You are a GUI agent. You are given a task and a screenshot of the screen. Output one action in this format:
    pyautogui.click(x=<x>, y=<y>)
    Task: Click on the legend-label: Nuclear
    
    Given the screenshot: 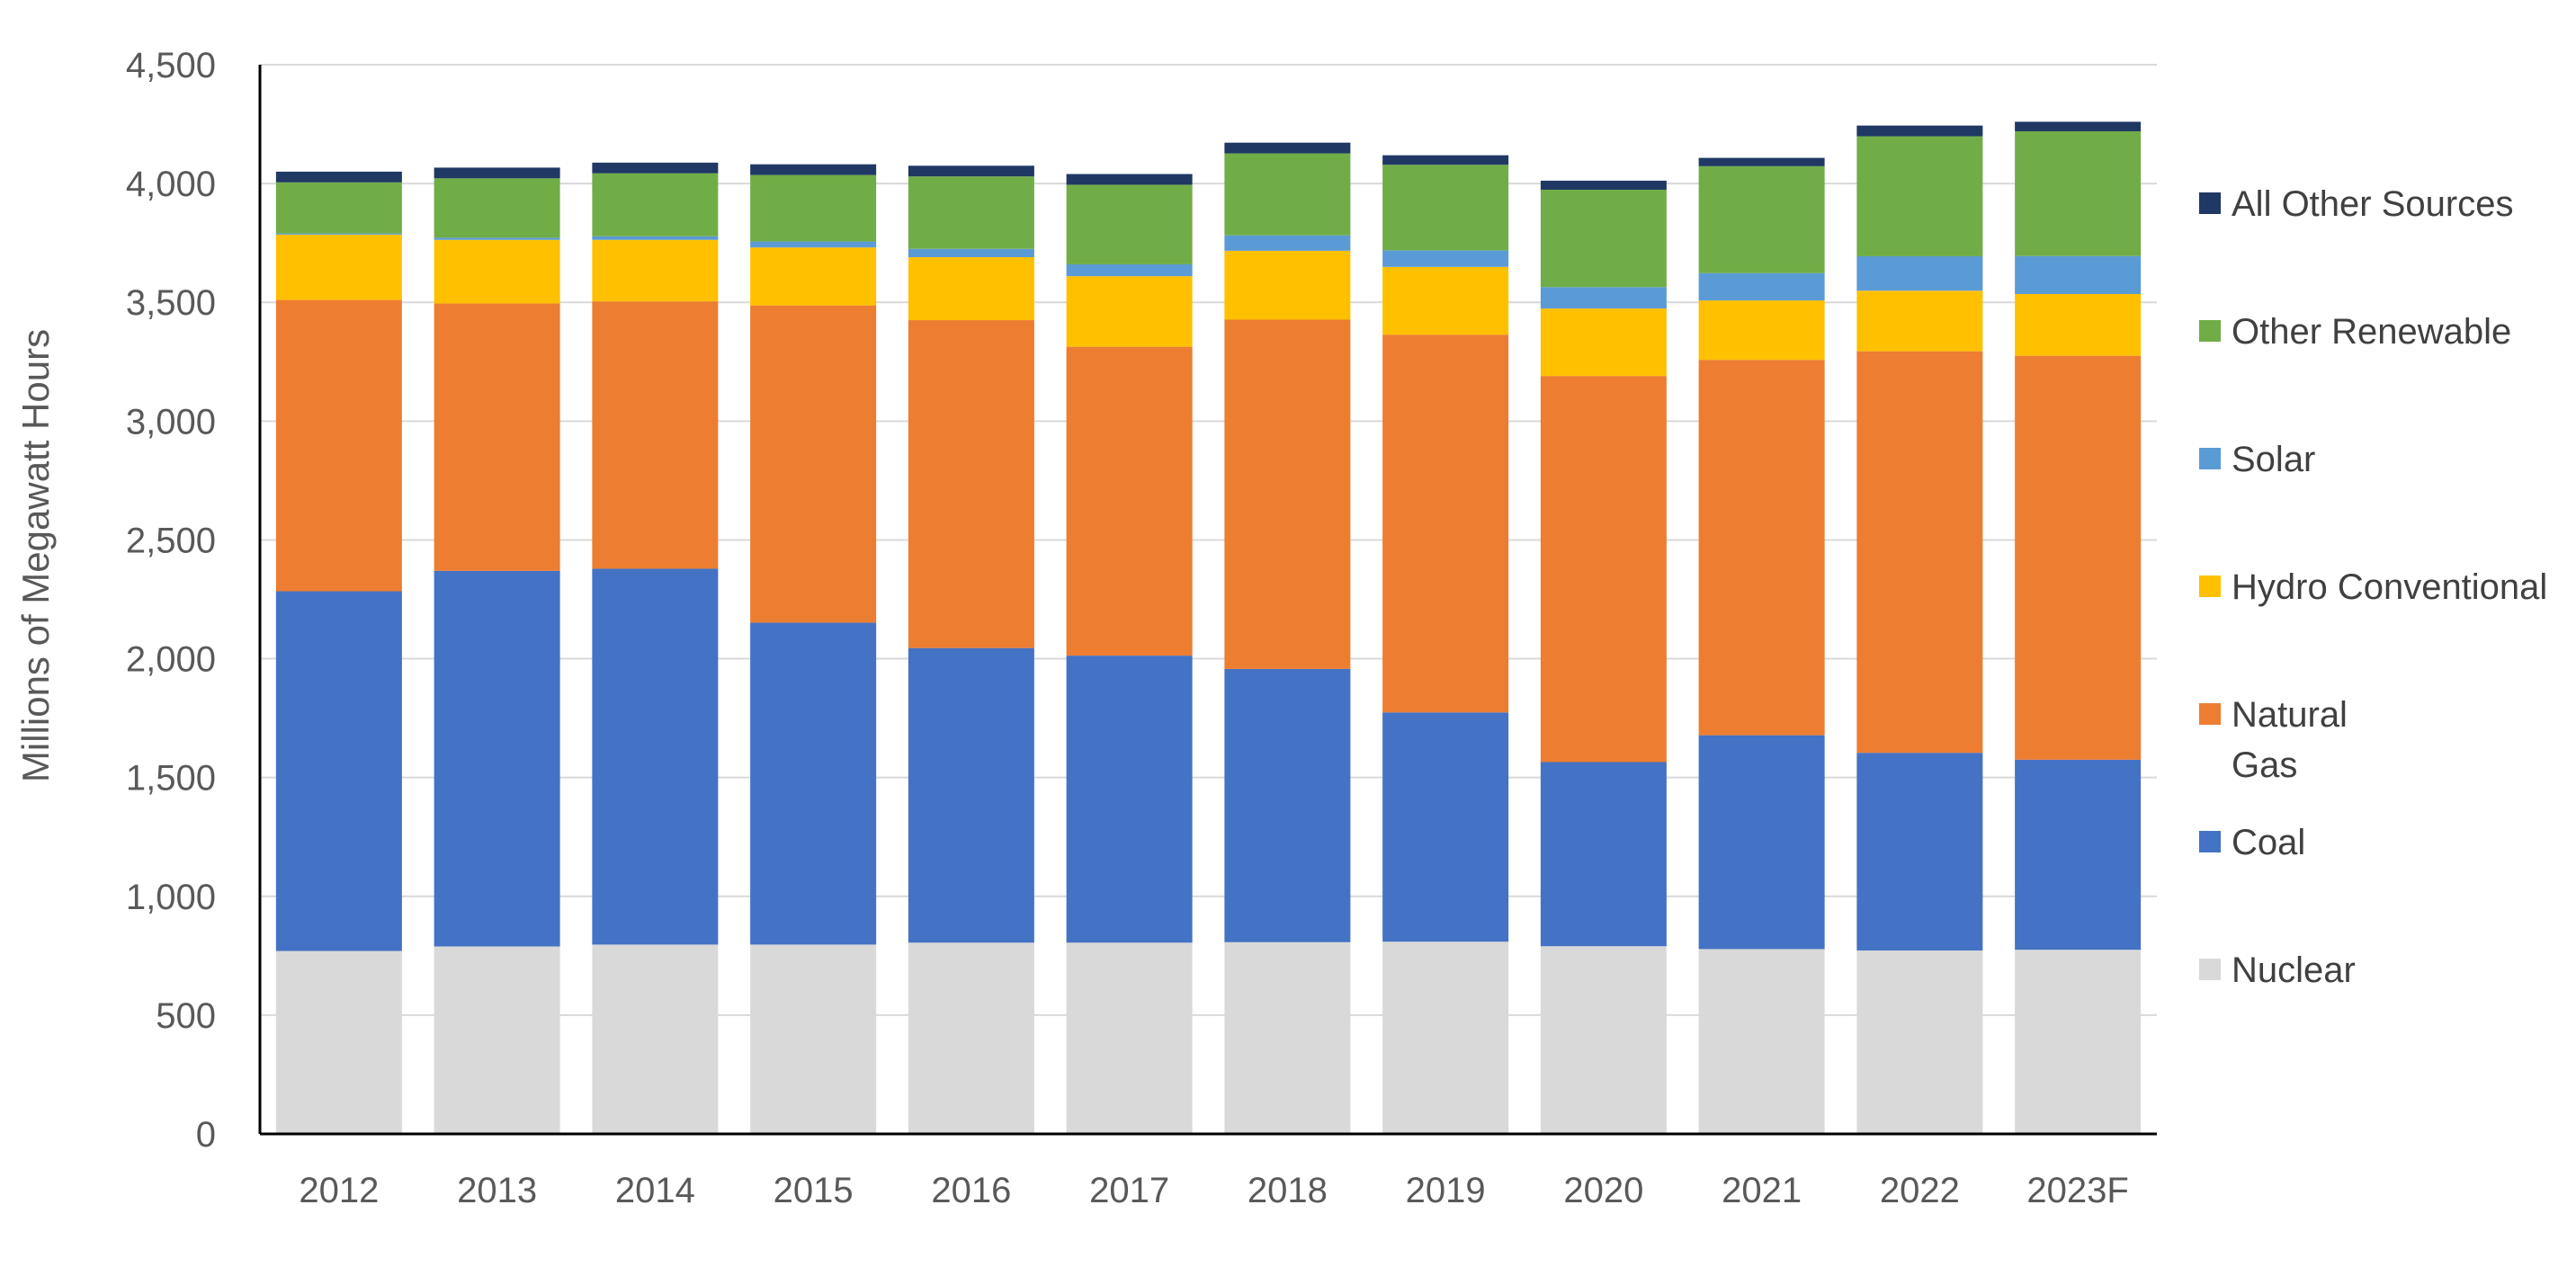 What is the action you would take?
    pyautogui.click(x=2294, y=970)
    